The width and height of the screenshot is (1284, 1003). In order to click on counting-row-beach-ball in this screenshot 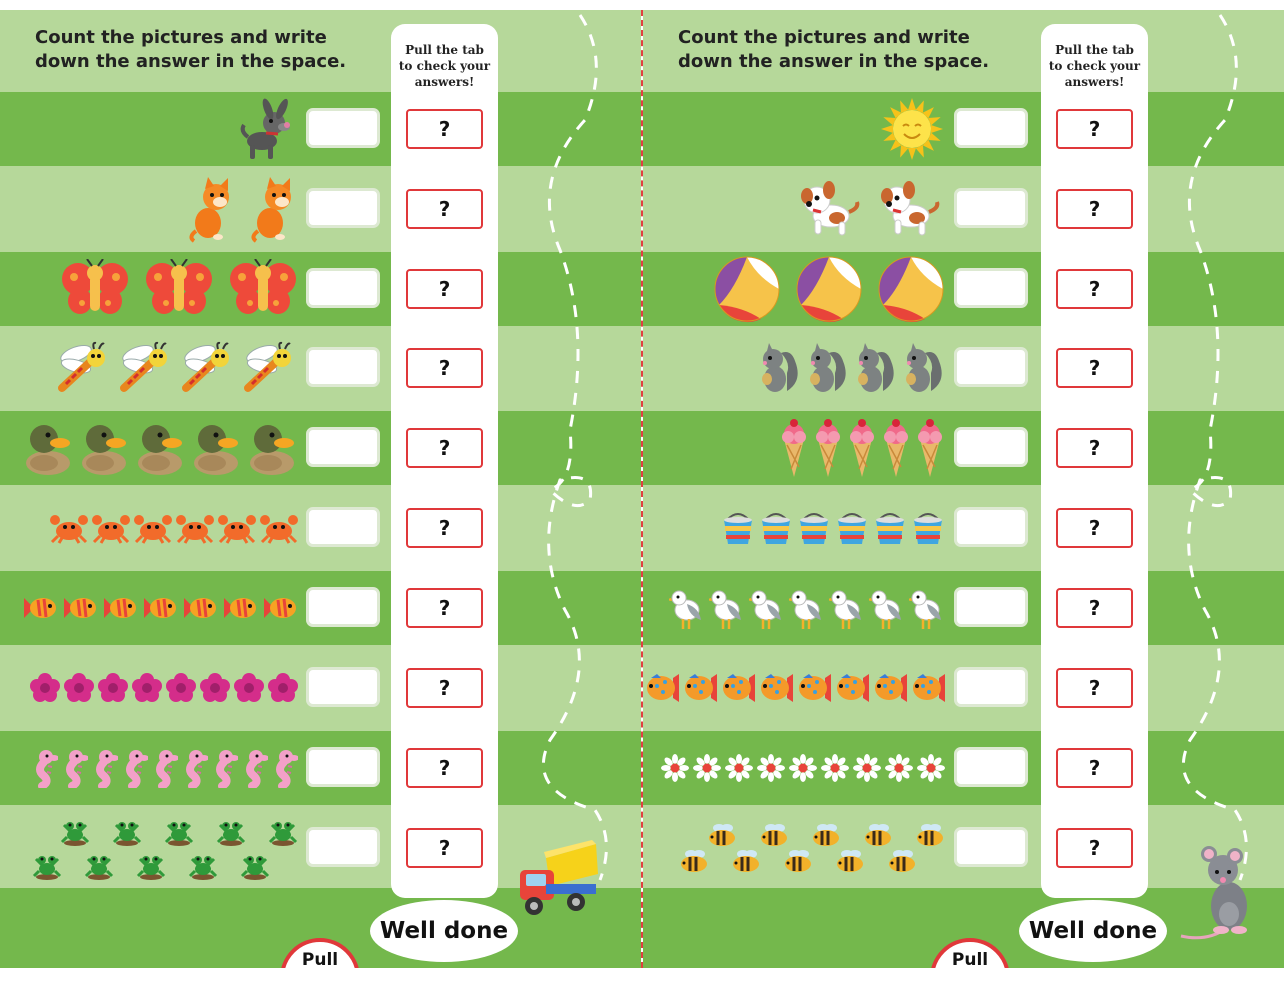, I will do `click(963, 289)`.